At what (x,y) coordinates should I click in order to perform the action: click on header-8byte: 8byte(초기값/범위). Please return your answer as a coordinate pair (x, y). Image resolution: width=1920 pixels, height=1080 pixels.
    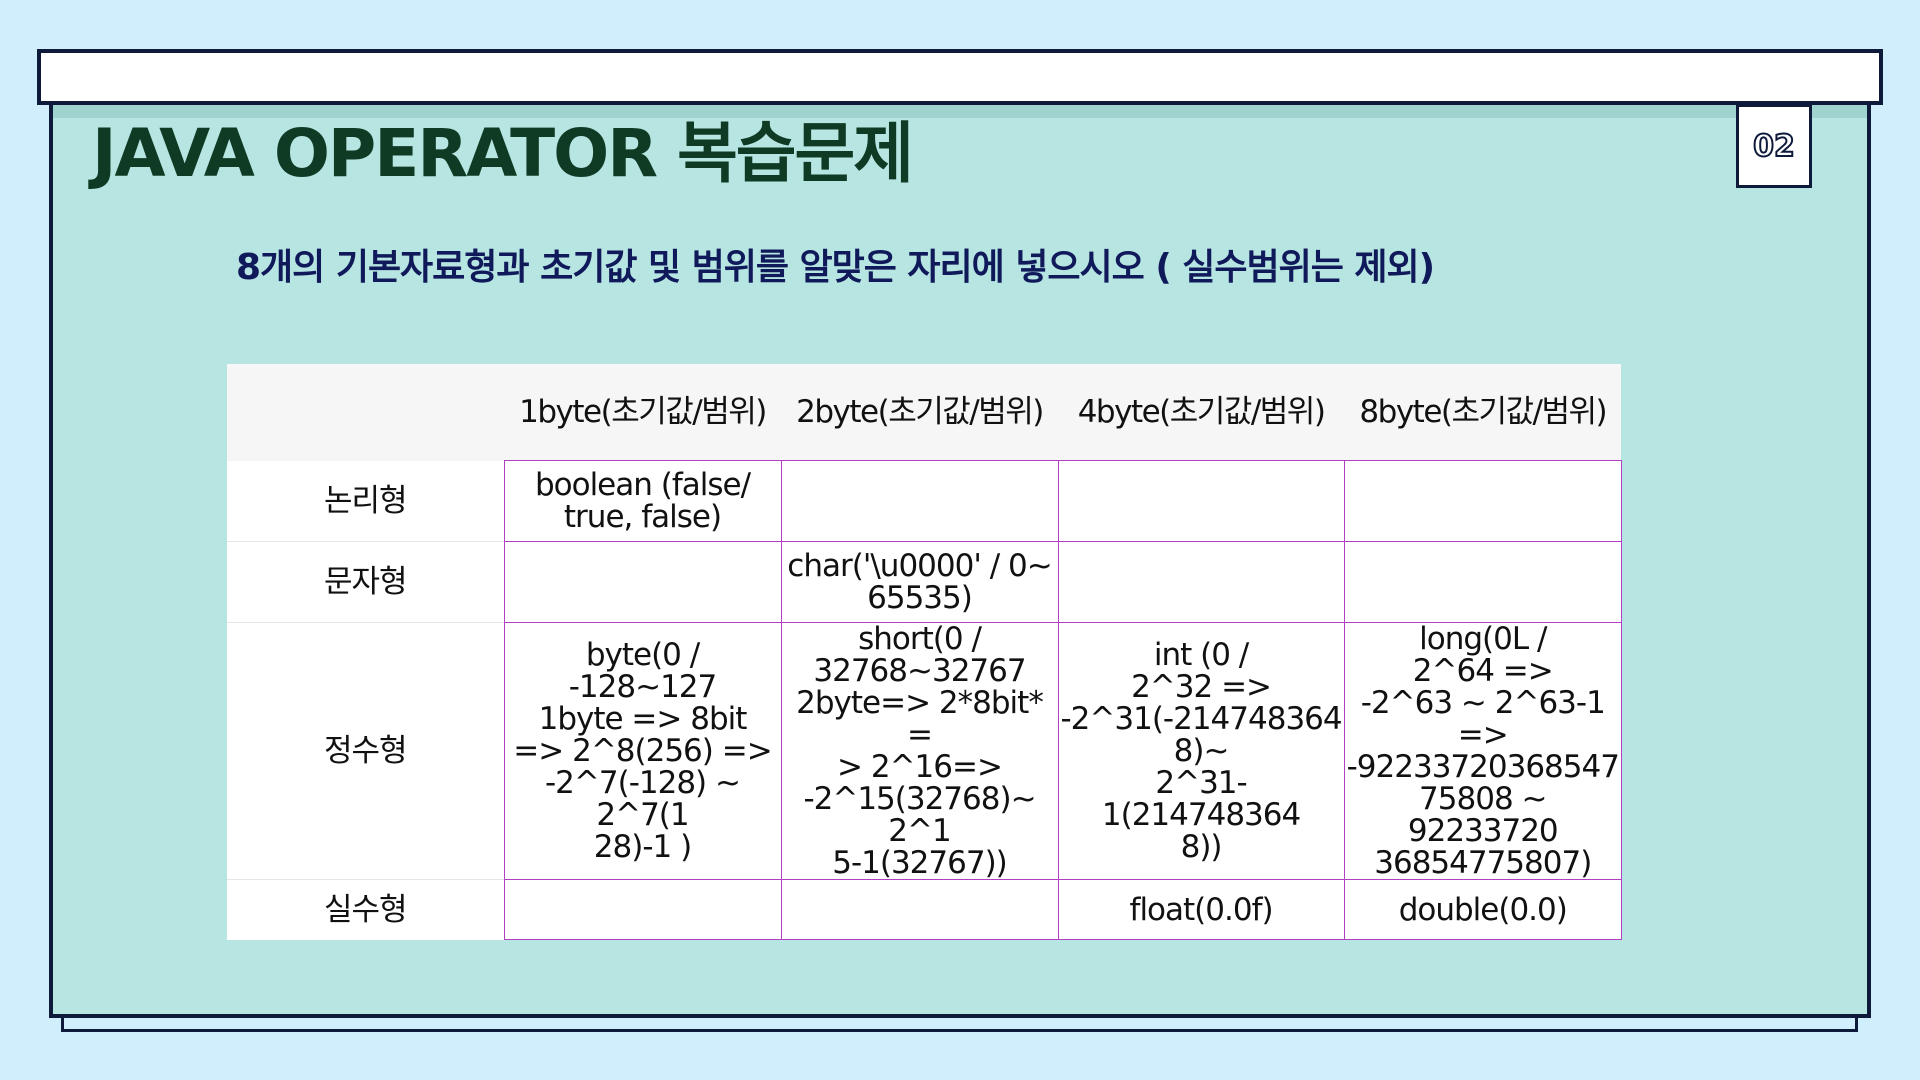
    Looking at the image, I should click on (1483, 412).